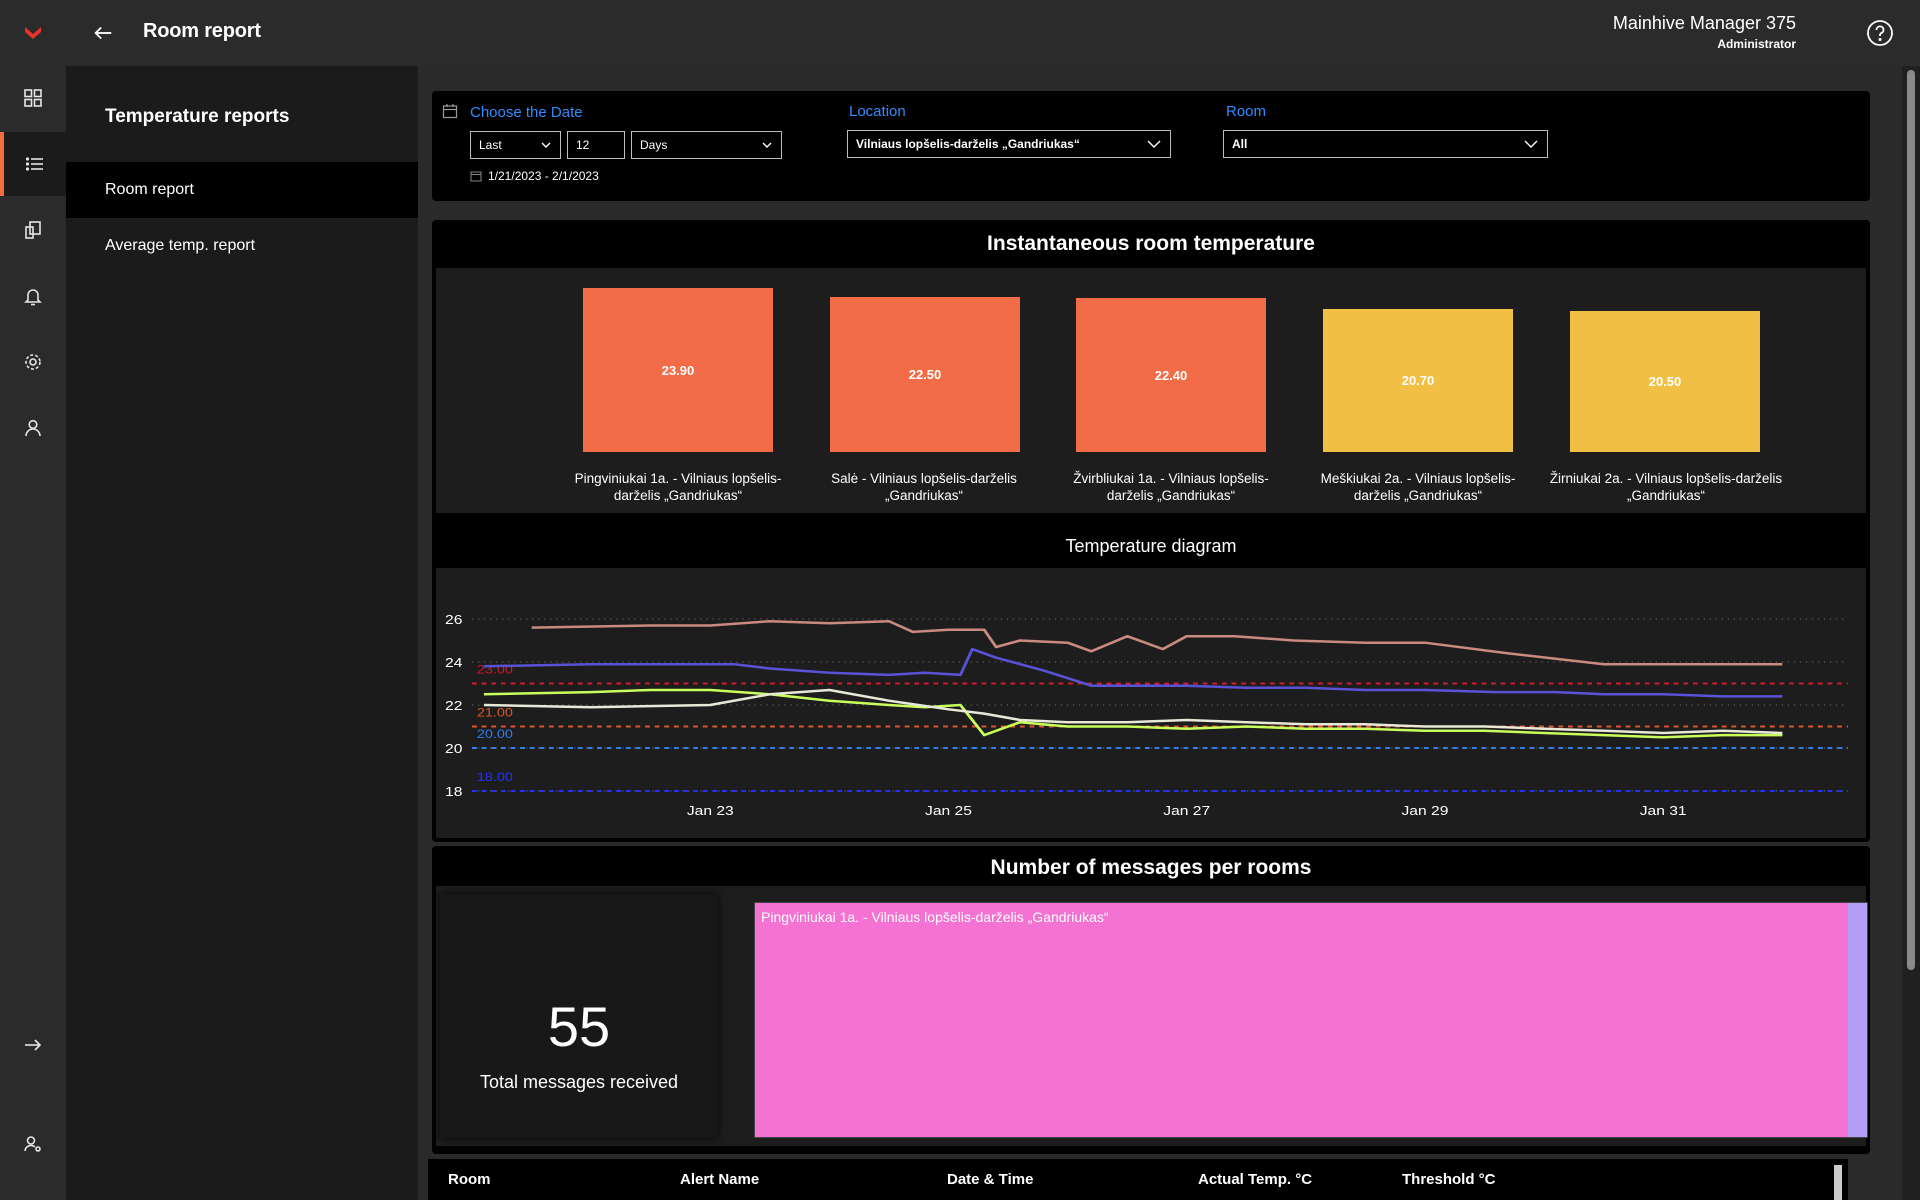 This screenshot has height=1200, width=1920. Describe the element at coordinates (1663, 811) in the screenshot. I see `x-tick-label: Jan 31` at that location.